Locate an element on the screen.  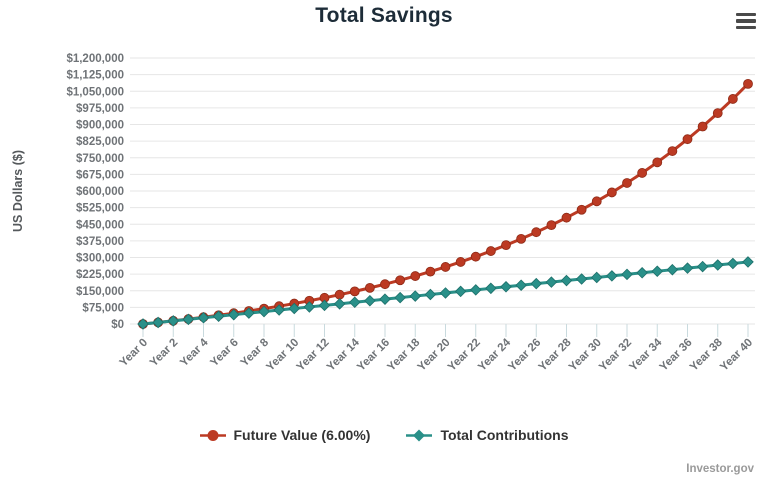
svg-text: $975,000 is located at coordinates (100, 109).